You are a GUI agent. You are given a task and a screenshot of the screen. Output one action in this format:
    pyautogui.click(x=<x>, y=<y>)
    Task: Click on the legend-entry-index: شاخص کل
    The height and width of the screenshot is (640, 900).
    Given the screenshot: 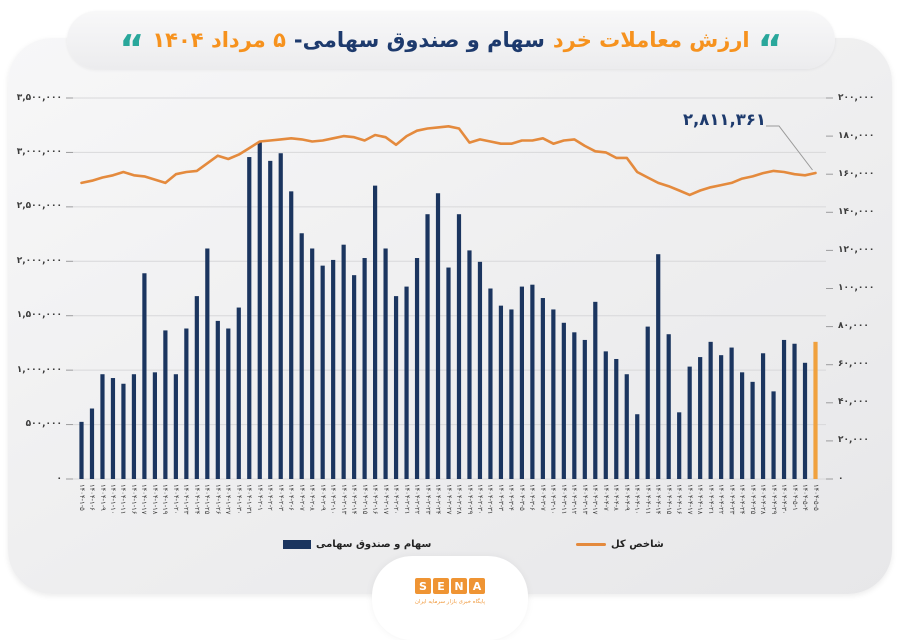 What is the action you would take?
    pyautogui.click(x=620, y=544)
    